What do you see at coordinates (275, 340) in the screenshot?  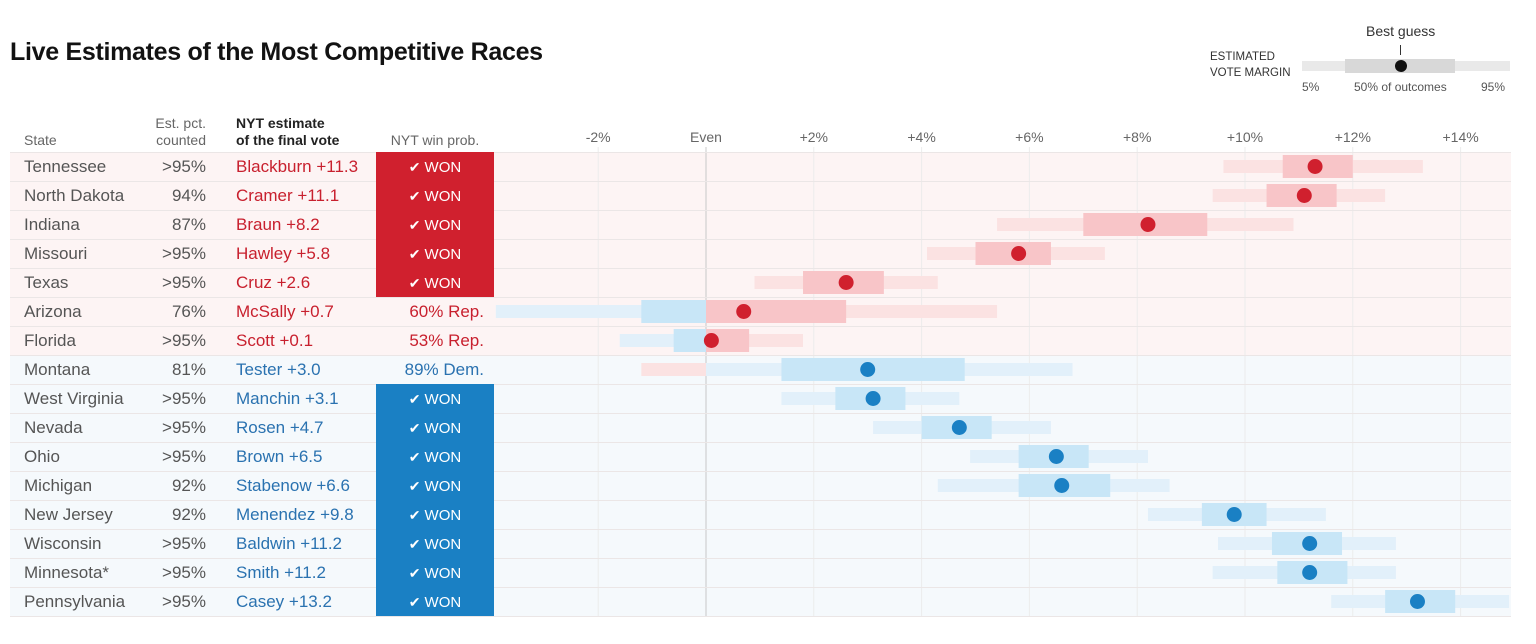 I see `estimate-text: Scott +0.1` at bounding box center [275, 340].